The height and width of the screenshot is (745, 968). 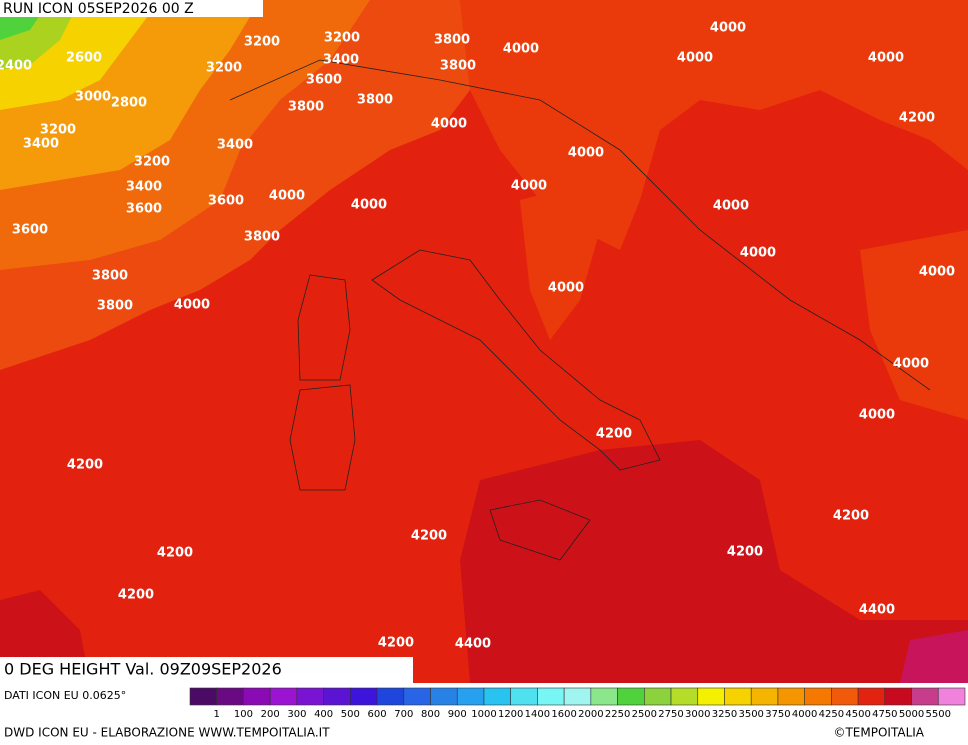 I want to click on colorbar-label: 1400, so click(x=537, y=714).